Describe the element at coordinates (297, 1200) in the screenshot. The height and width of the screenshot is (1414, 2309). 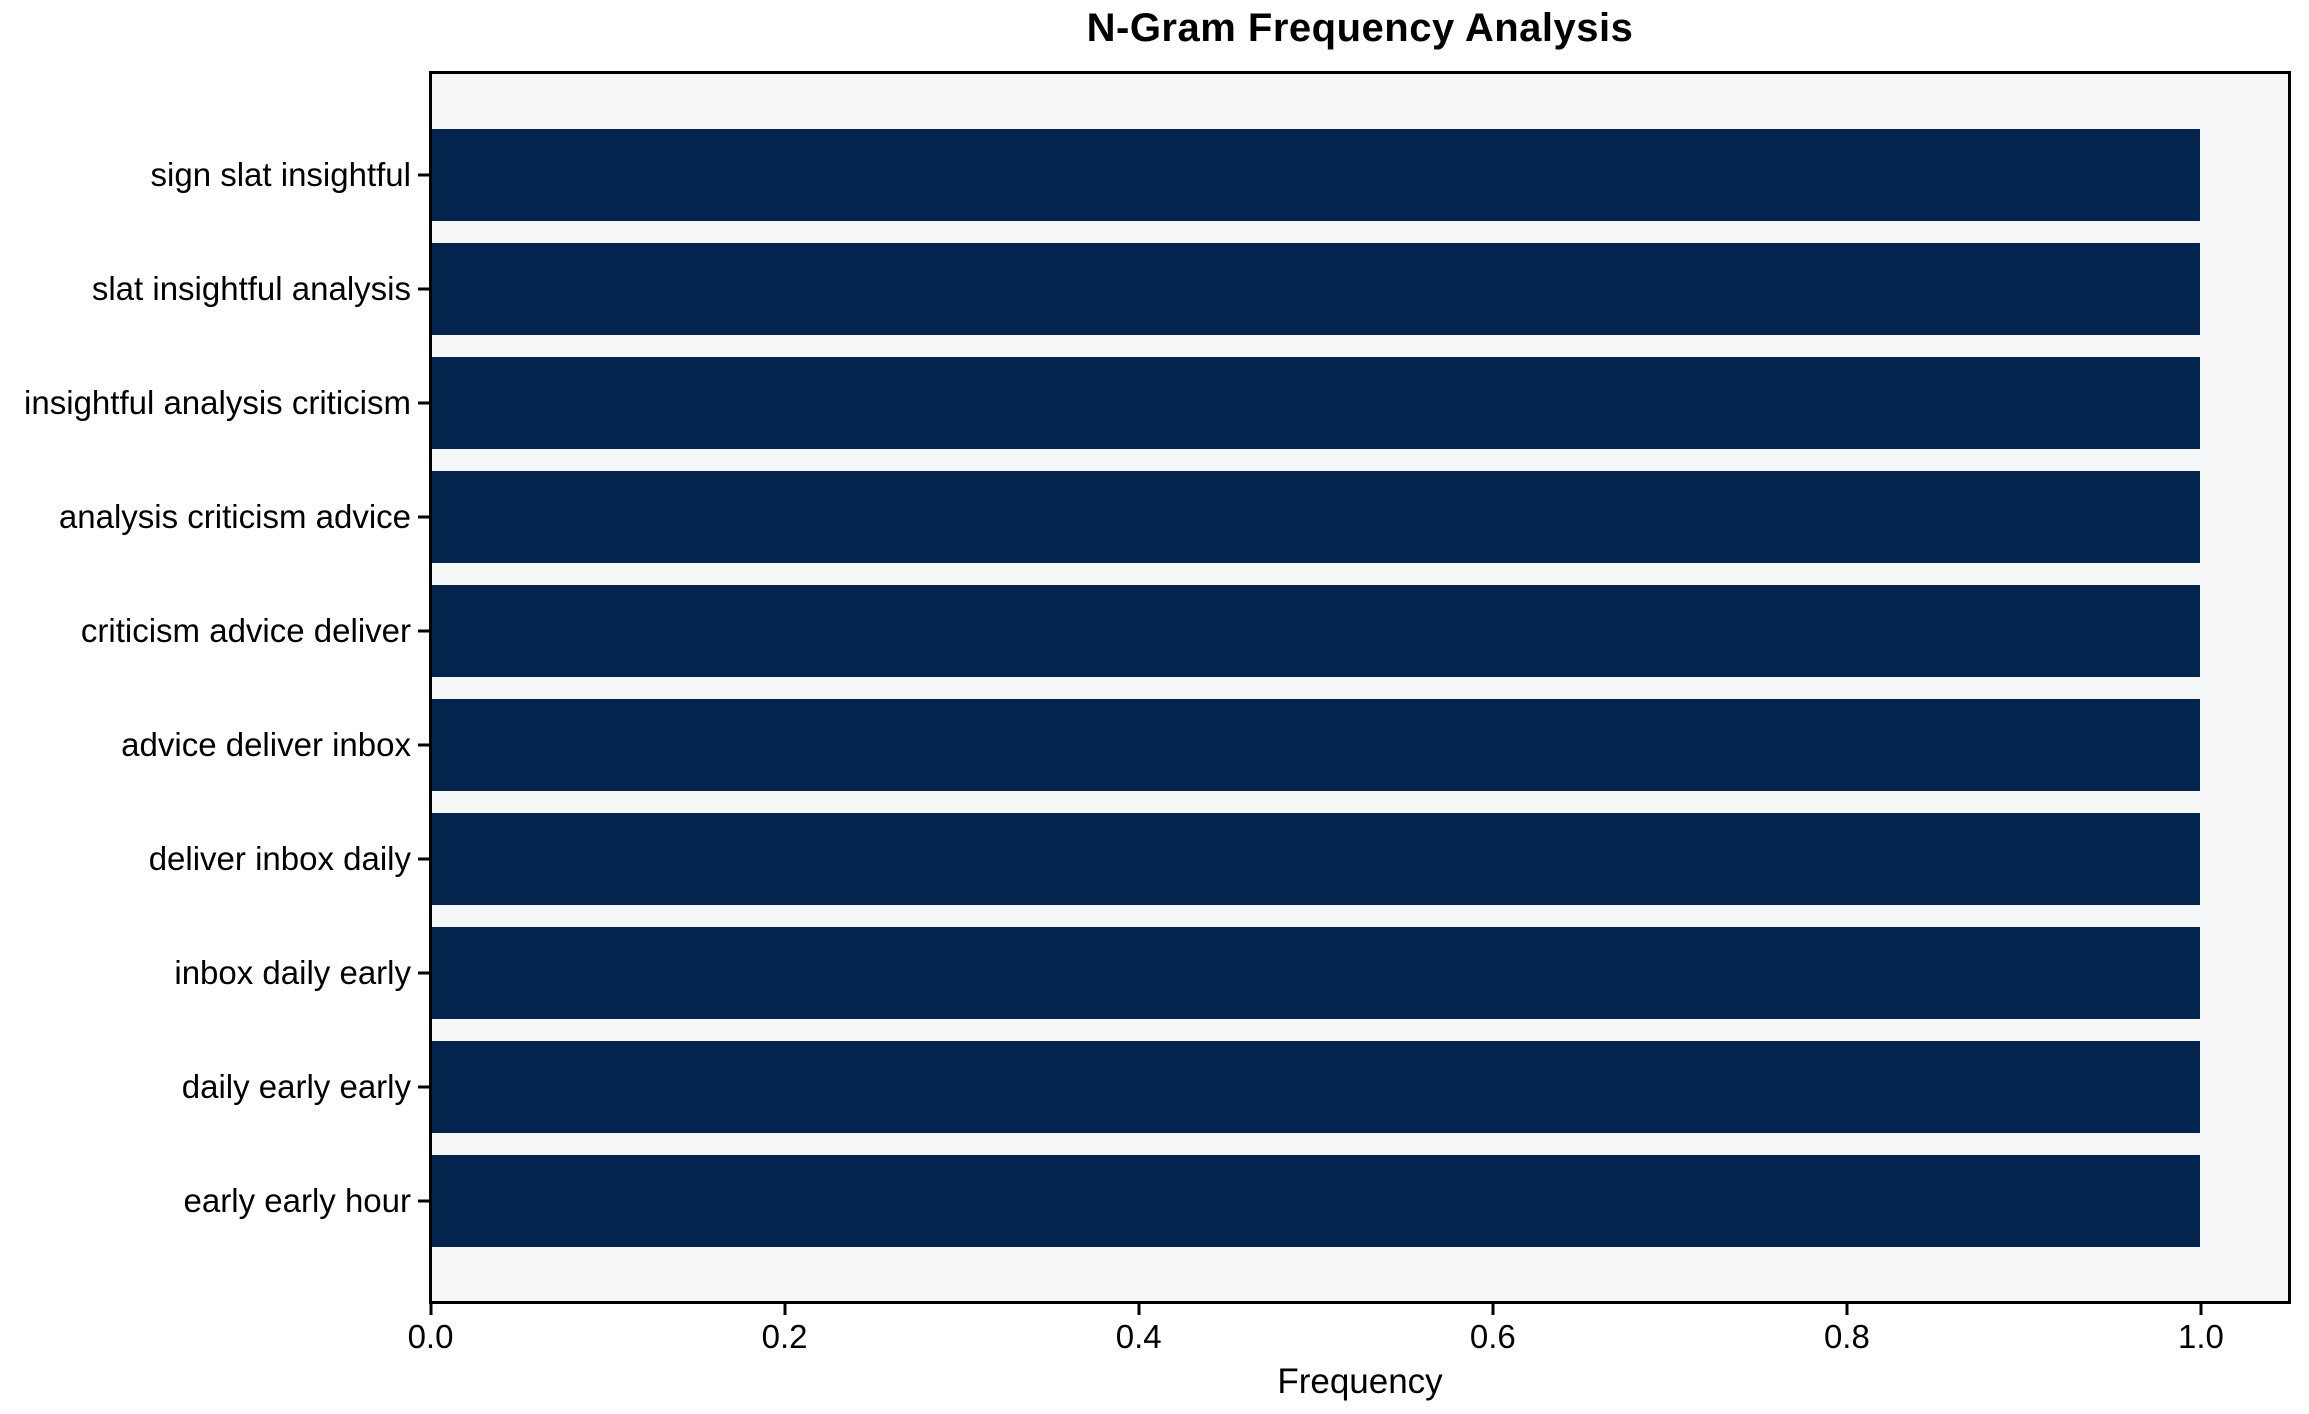
I see `y-tick-label: early early hour` at that location.